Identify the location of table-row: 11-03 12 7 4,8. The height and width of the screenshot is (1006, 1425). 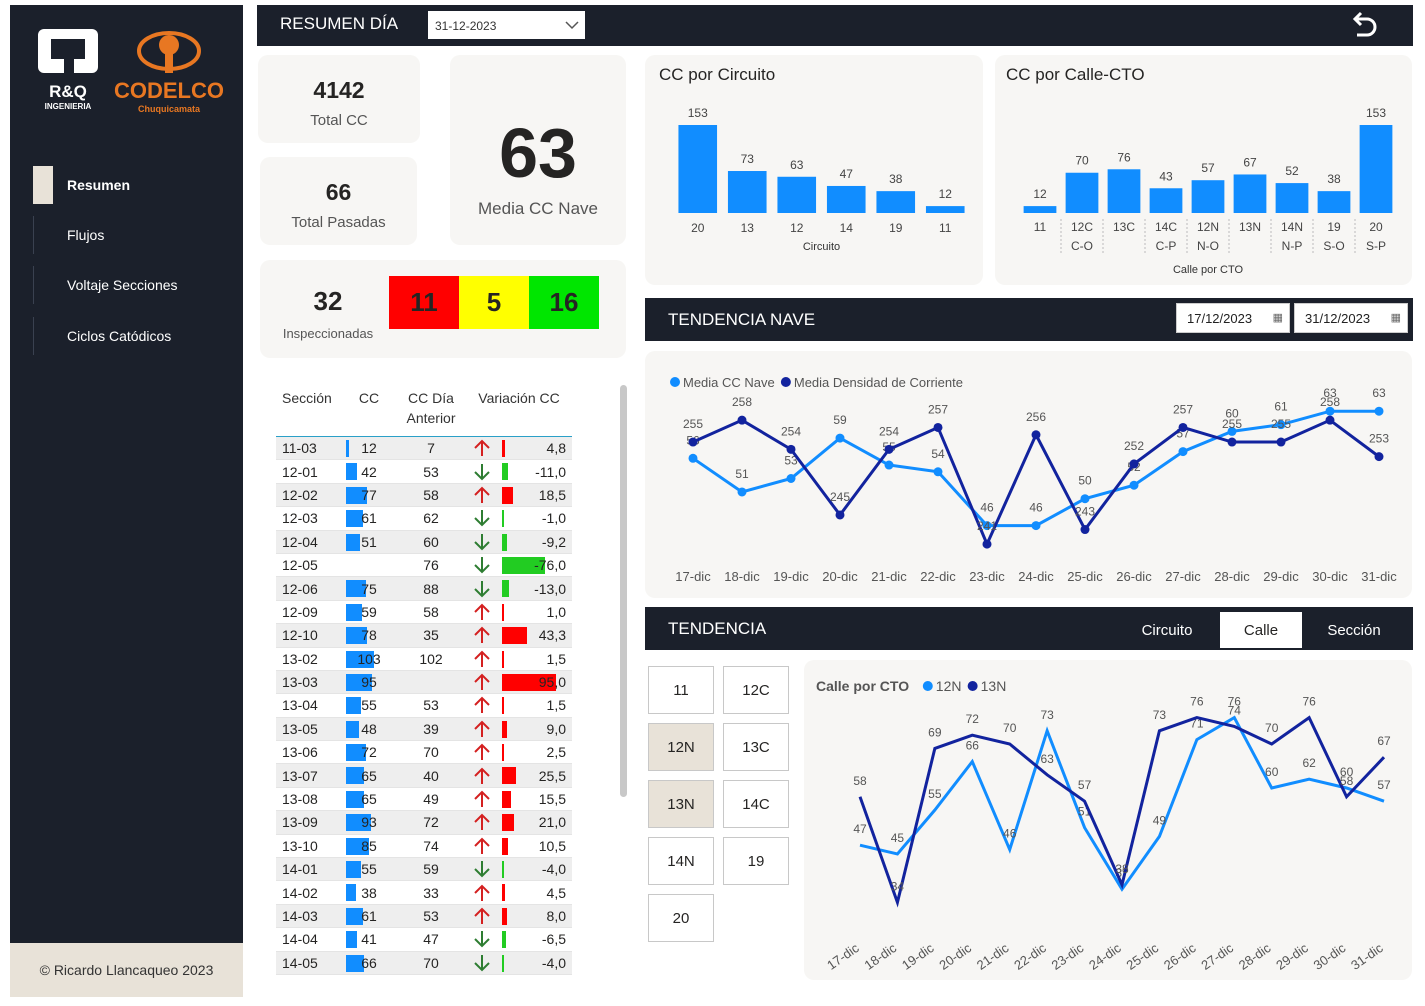
(424, 449).